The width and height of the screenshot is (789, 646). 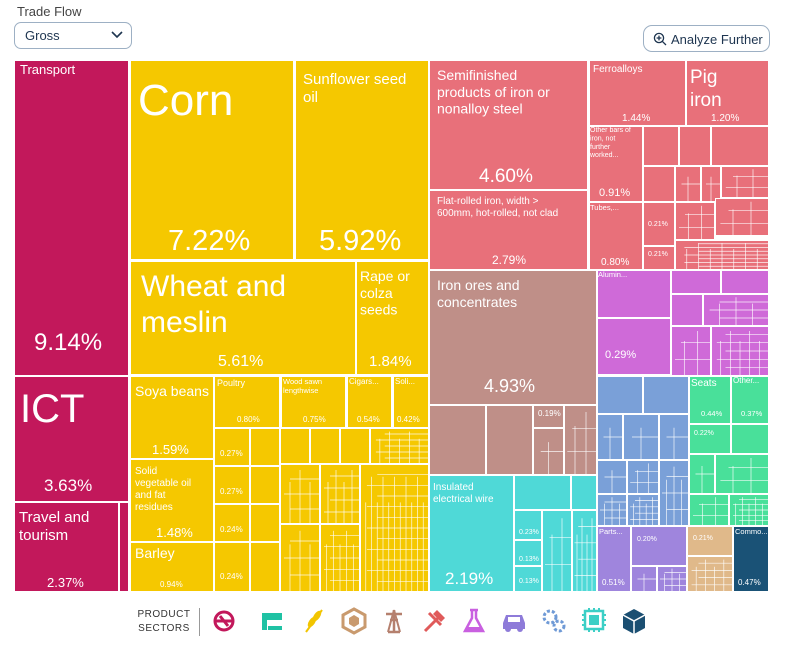 I want to click on agriculture-icon, so click(x=314, y=621).